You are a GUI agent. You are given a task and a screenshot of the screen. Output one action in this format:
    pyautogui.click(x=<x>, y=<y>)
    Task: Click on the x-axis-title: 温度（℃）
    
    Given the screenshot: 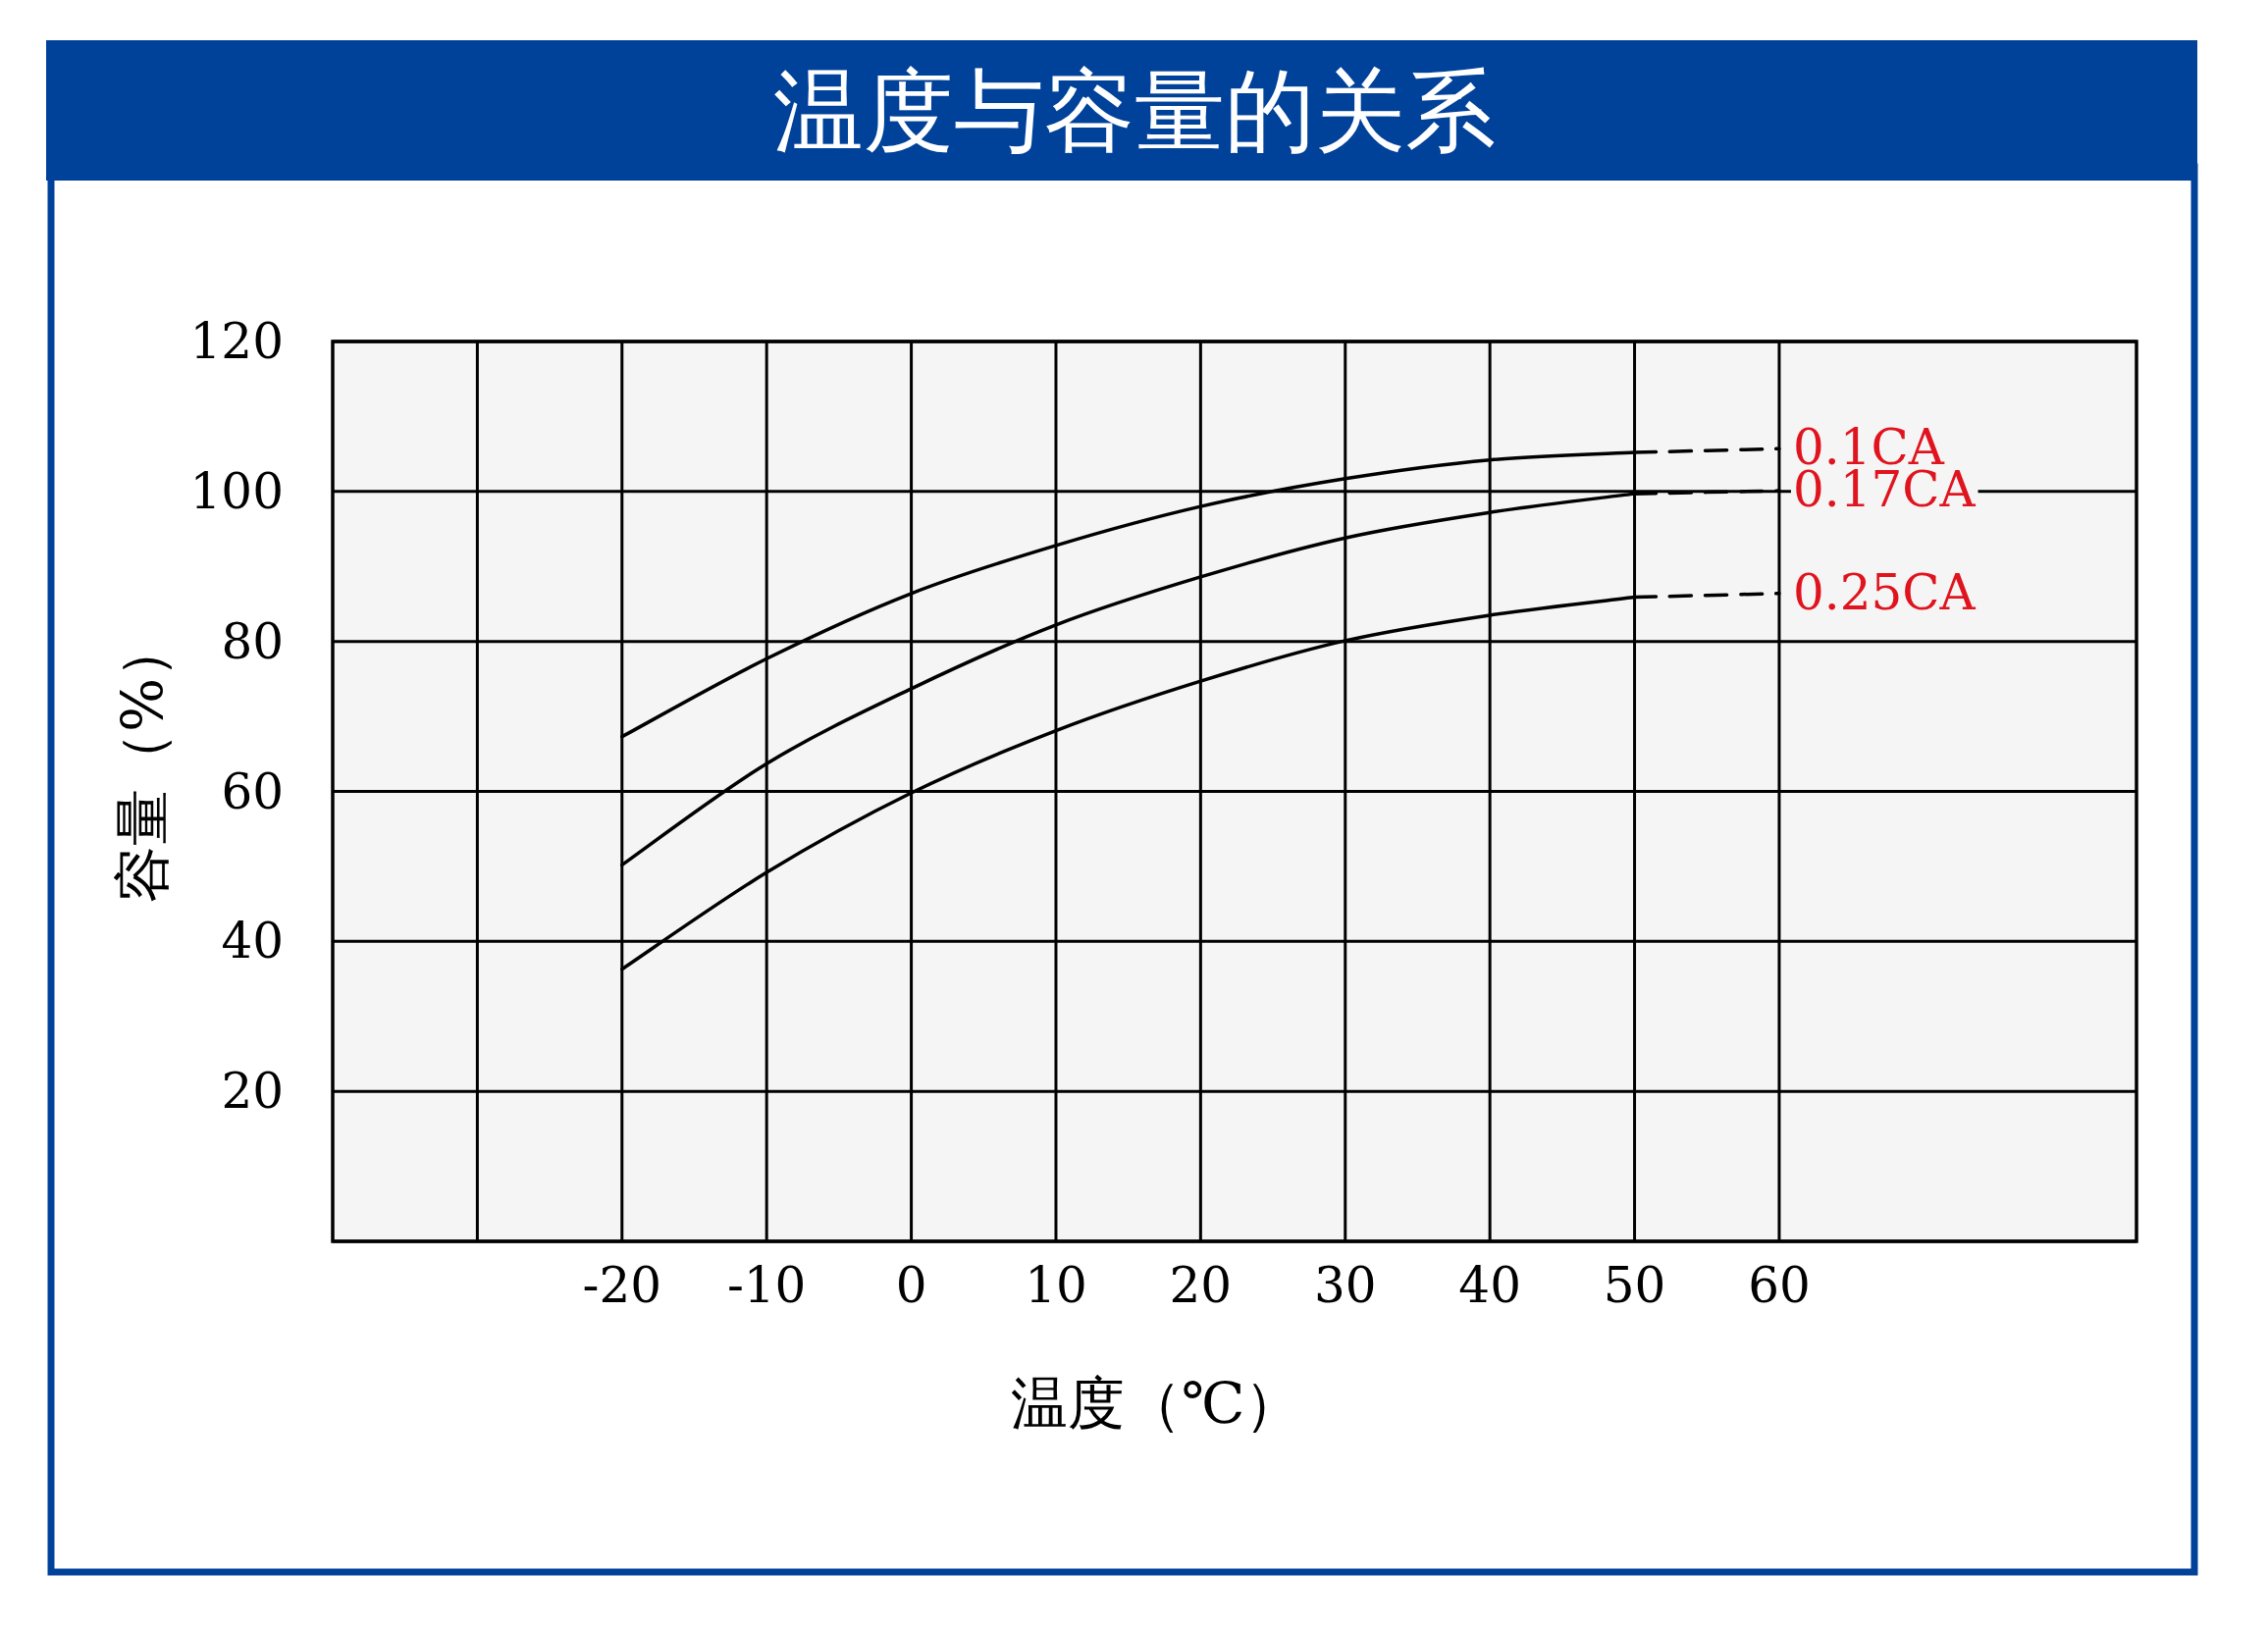 What is the action you would take?
    pyautogui.click(x=1156, y=1403)
    